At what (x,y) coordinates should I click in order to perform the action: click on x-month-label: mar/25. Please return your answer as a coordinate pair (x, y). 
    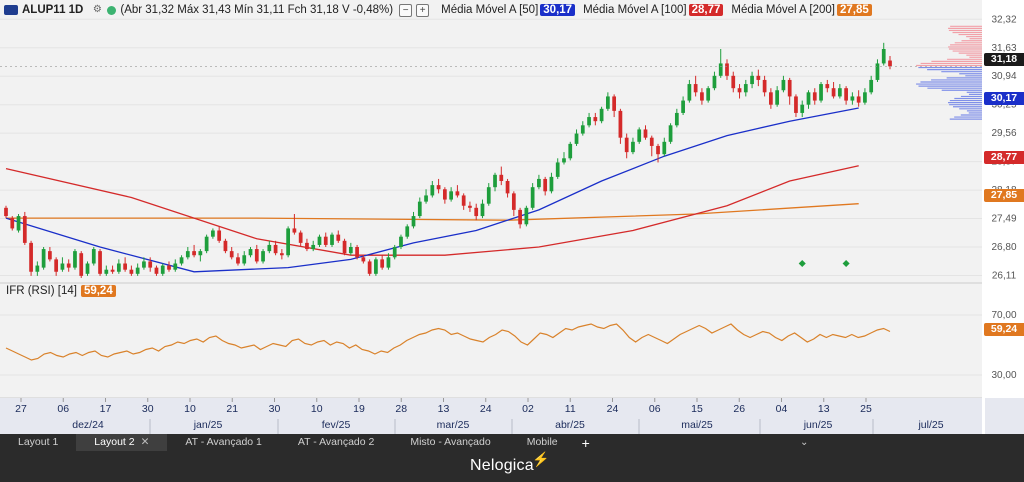
    Looking at the image, I should click on (453, 425).